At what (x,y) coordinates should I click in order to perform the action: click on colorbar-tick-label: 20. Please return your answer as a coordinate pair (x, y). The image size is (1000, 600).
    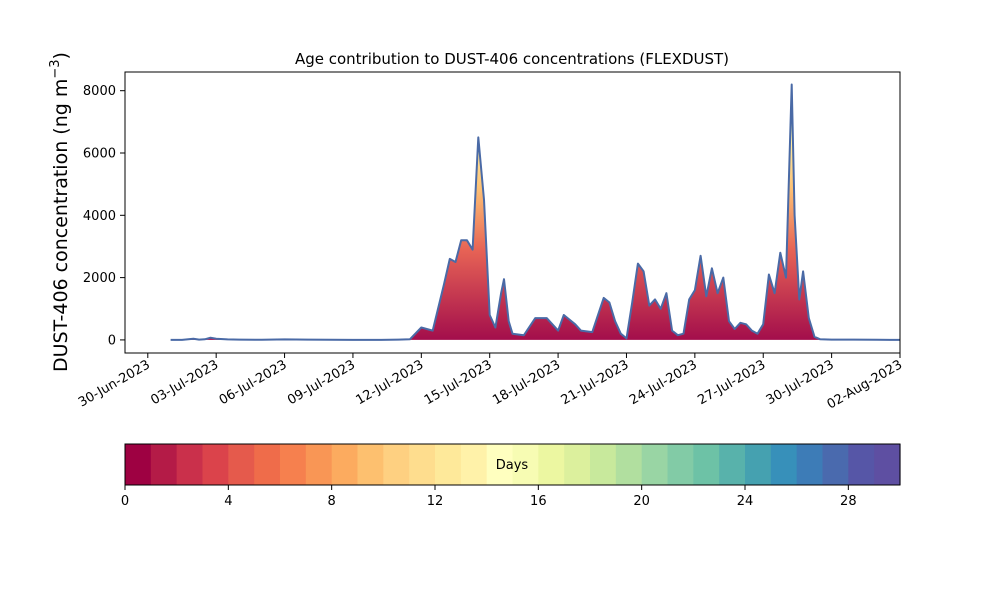
    Looking at the image, I should click on (641, 501).